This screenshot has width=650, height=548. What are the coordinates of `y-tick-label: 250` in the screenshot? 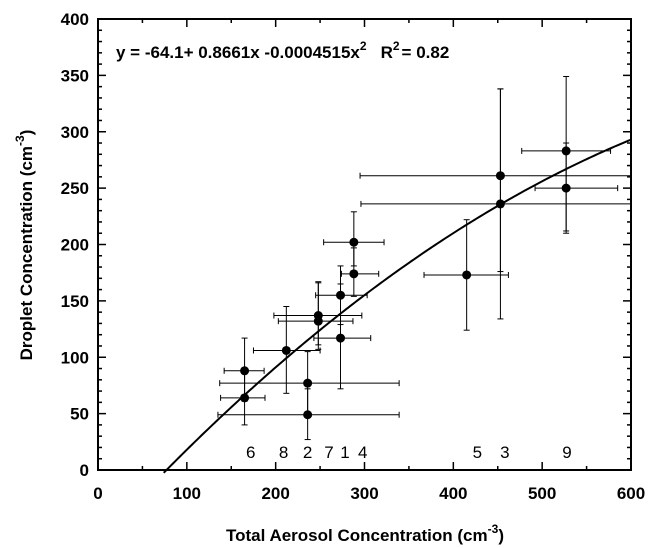 It's located at (75, 188).